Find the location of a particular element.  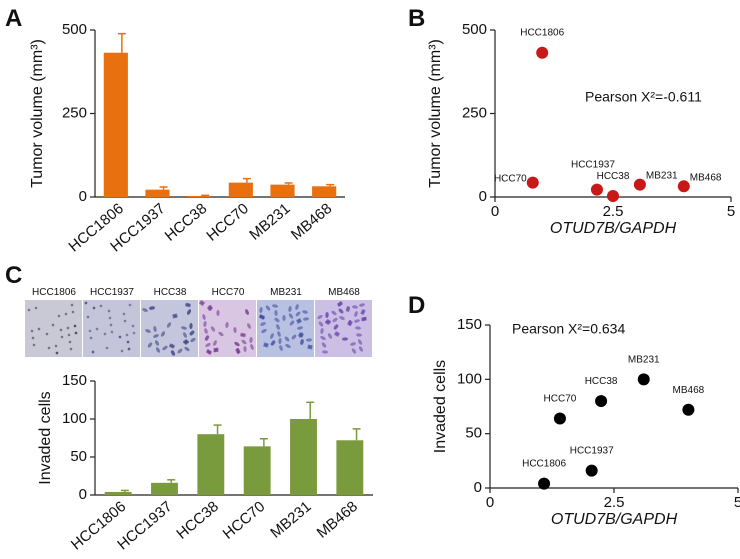

point-label: MB468 is located at coordinates (689, 390).